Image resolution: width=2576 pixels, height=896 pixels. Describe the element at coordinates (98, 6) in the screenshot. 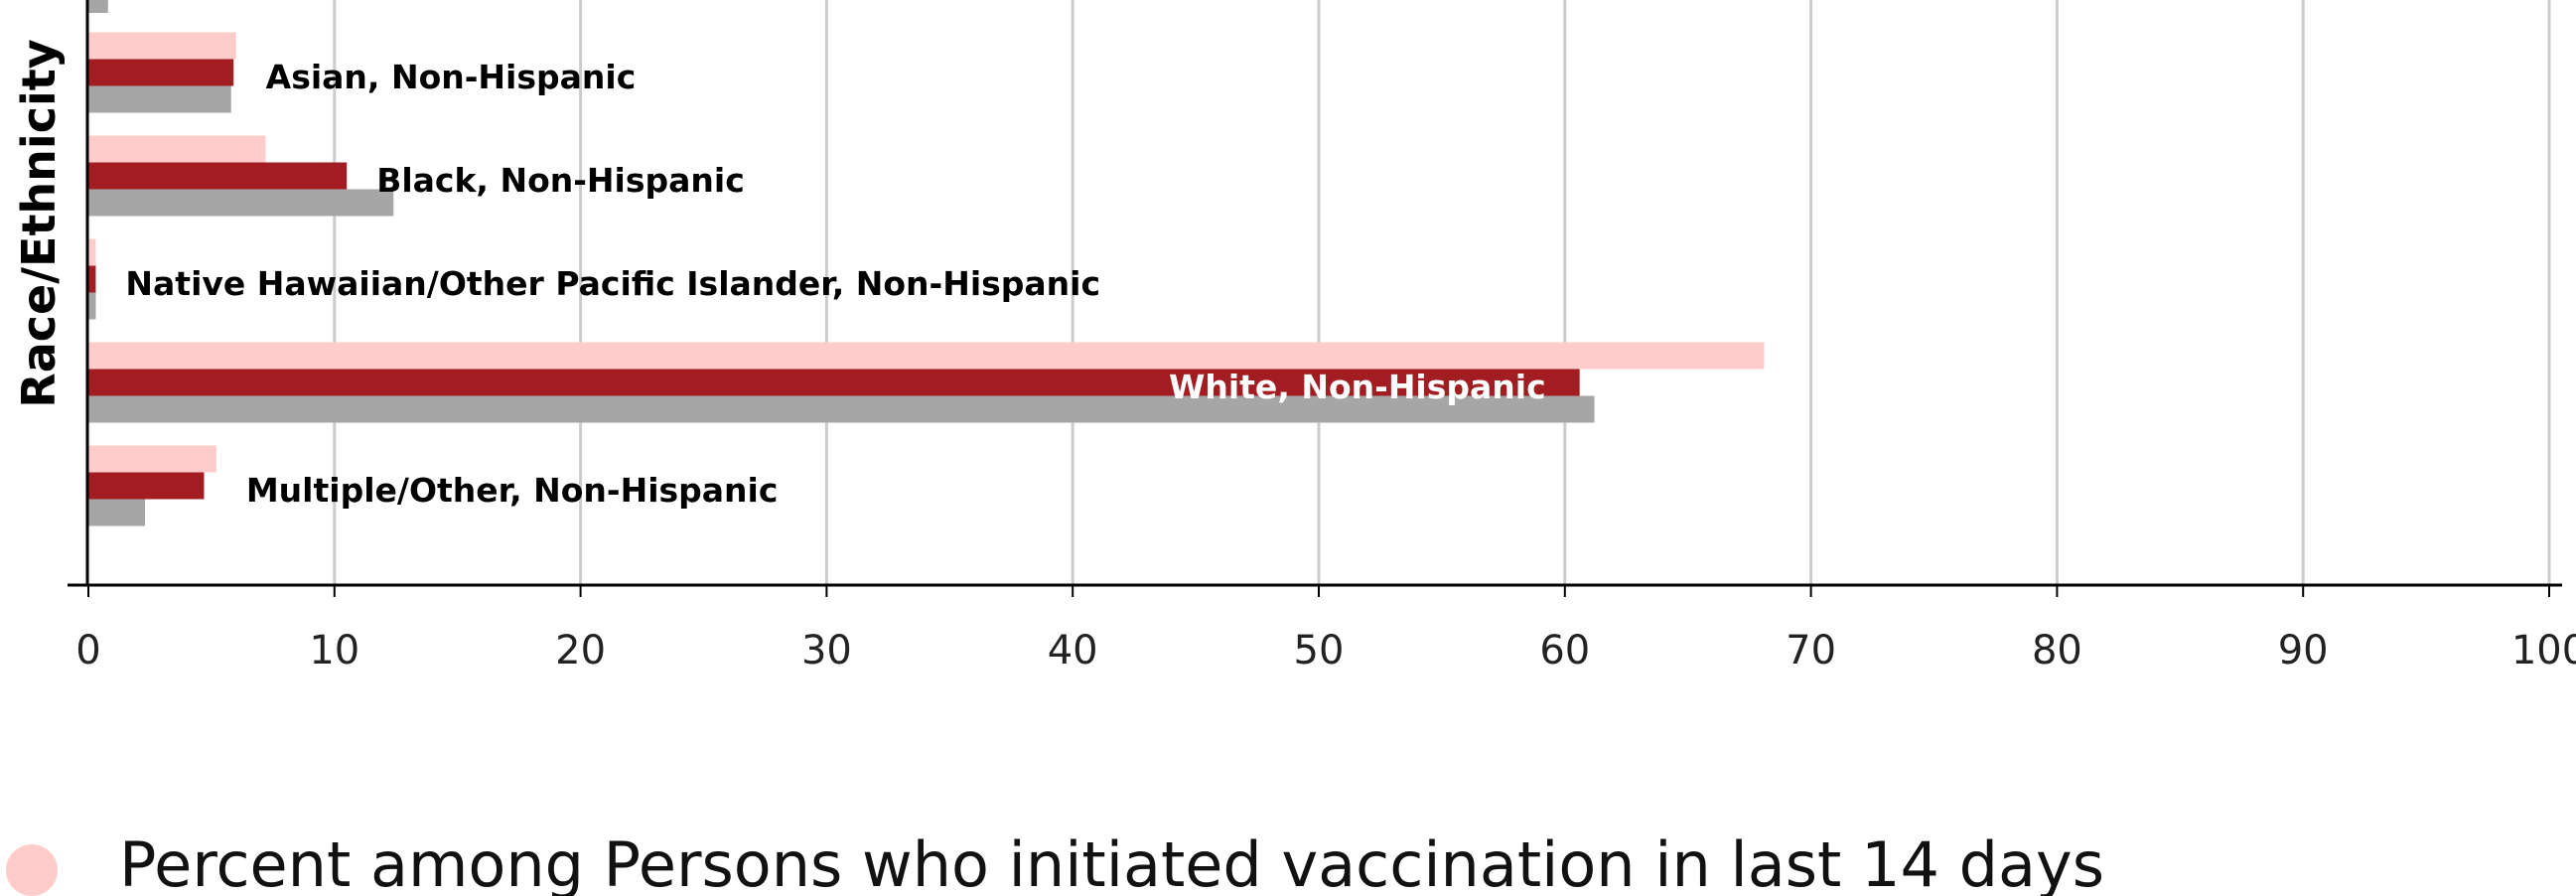

I see `bar-partial-top` at that location.